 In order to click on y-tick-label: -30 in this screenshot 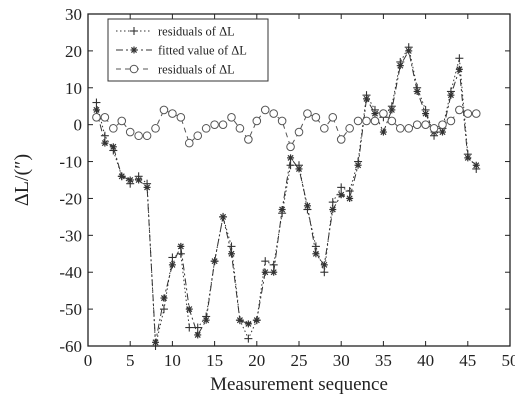, I will do `click(70, 235)`.